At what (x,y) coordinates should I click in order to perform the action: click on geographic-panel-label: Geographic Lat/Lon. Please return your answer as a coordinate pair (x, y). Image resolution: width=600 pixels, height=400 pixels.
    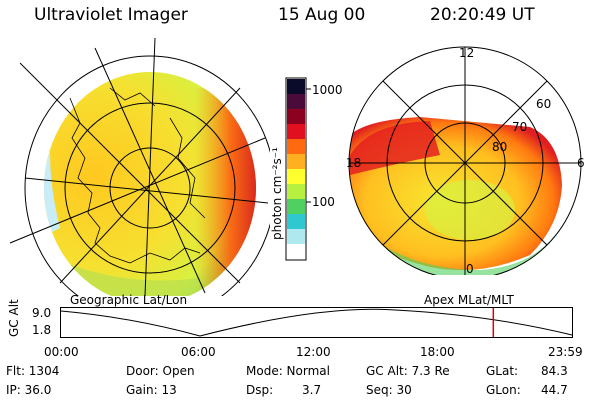
    Looking at the image, I should click on (129, 300).